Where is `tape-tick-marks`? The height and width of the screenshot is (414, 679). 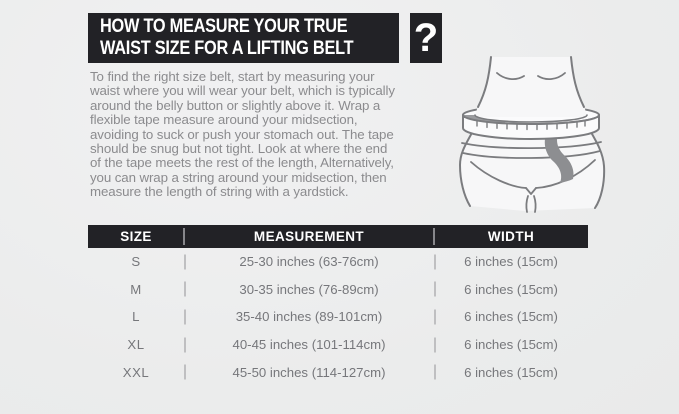 tape-tick-marks is located at coordinates (531, 125).